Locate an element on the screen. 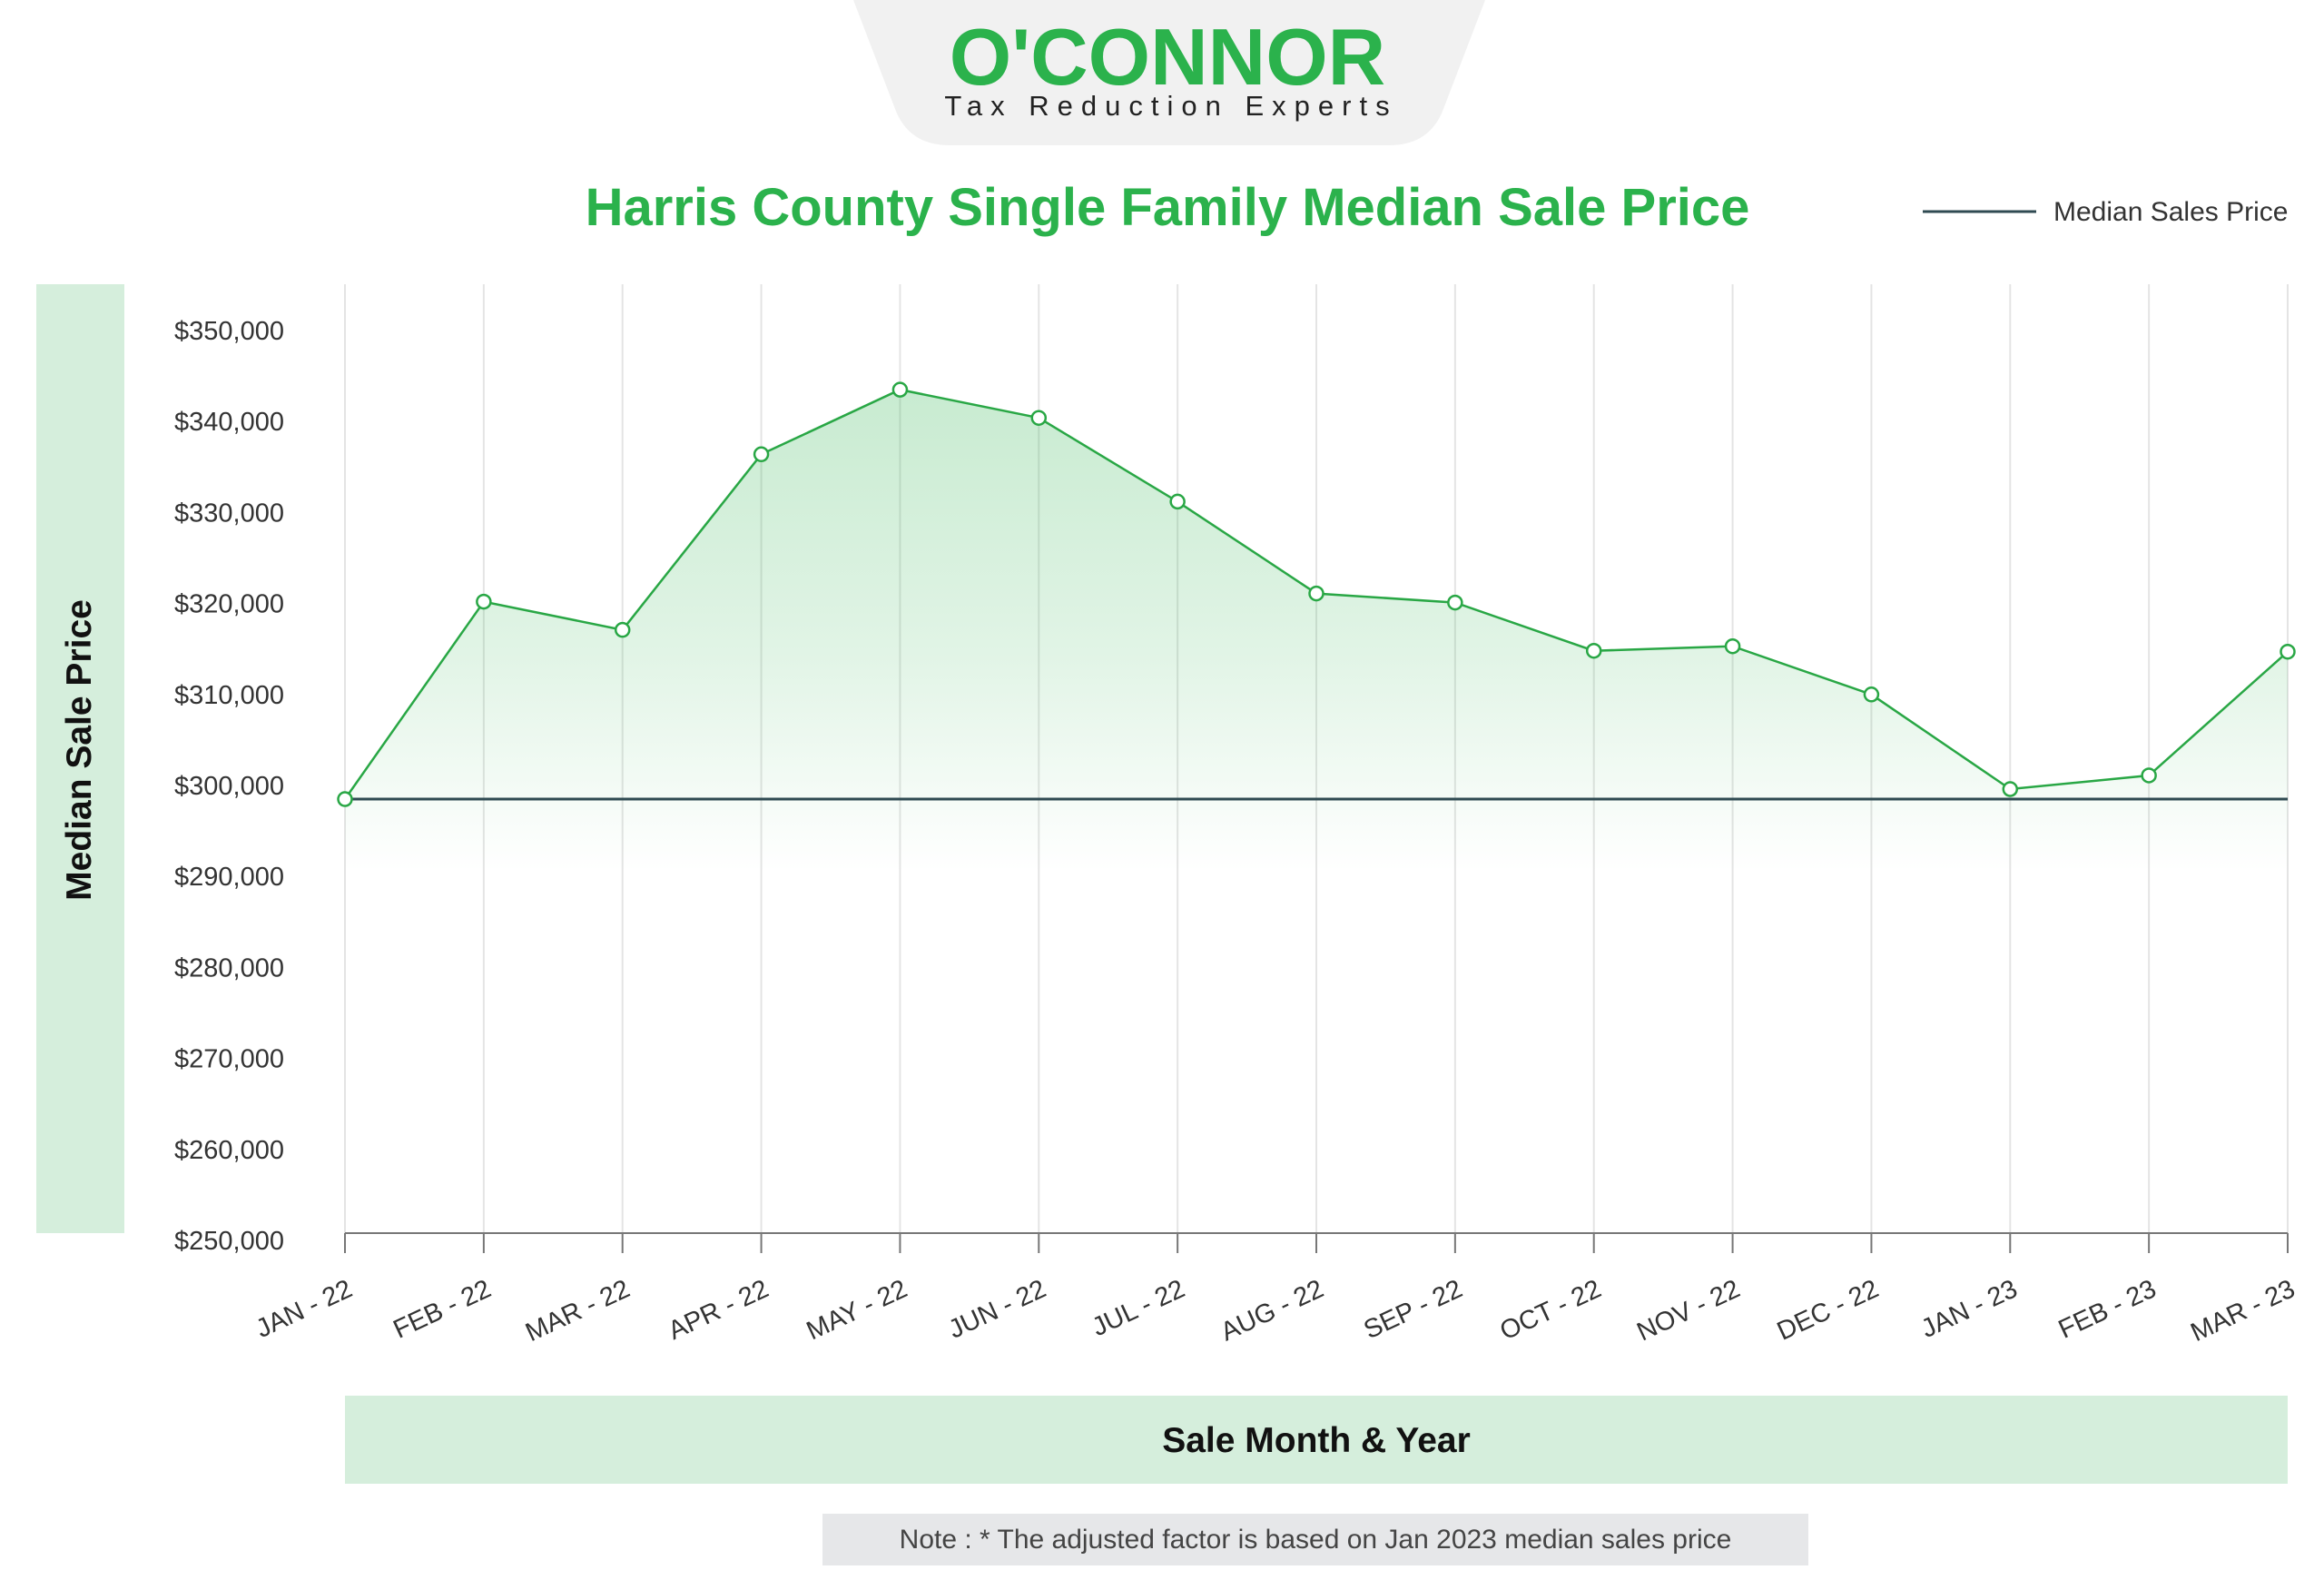 This screenshot has width=2324, height=1580. x-tick-label: MAY - 22 is located at coordinates (857, 1310).